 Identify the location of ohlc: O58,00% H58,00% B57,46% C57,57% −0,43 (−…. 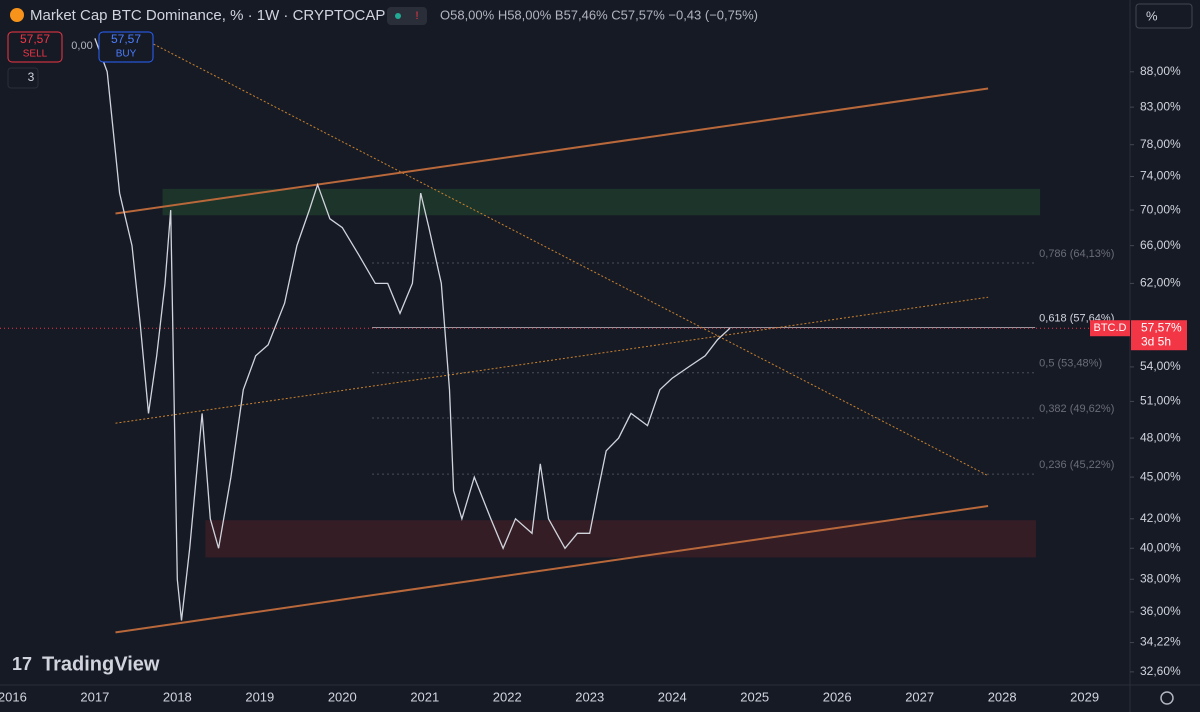
(599, 14).